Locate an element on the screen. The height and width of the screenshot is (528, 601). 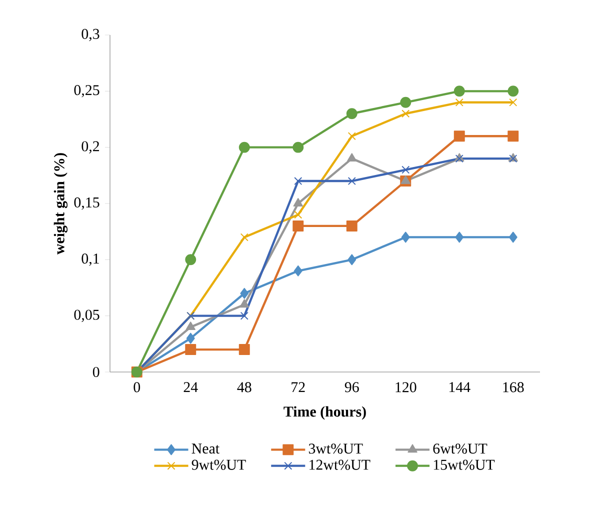
x-tick-label: 96 is located at coordinates (351, 387).